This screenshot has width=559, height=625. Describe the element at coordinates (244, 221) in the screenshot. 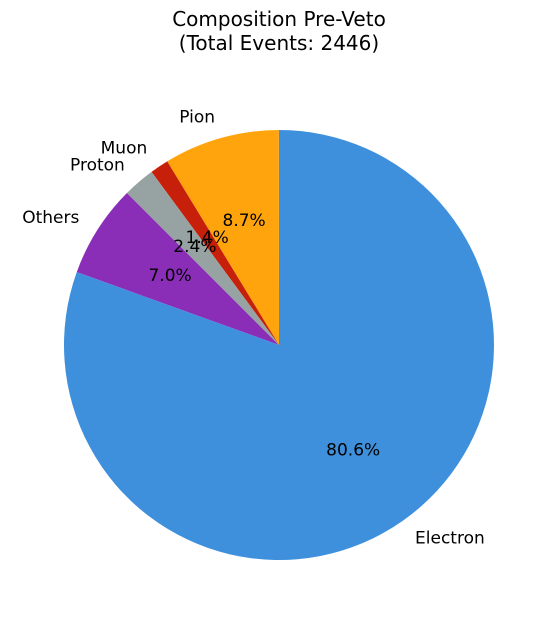

I see `pct-label-pion: 8.7%` at that location.